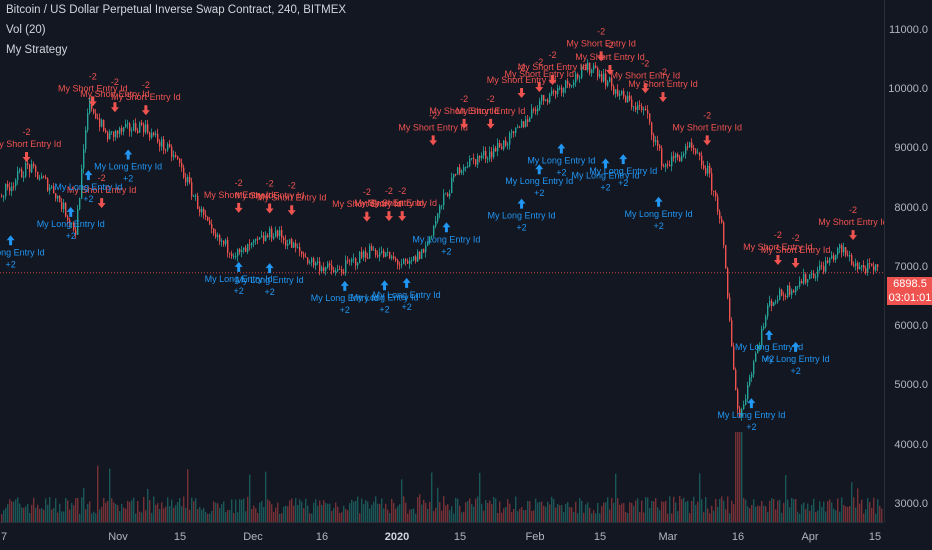 This screenshot has height=550, width=932. Describe the element at coordinates (269, 292) in the screenshot. I see `long-entry-qty: +2` at that location.